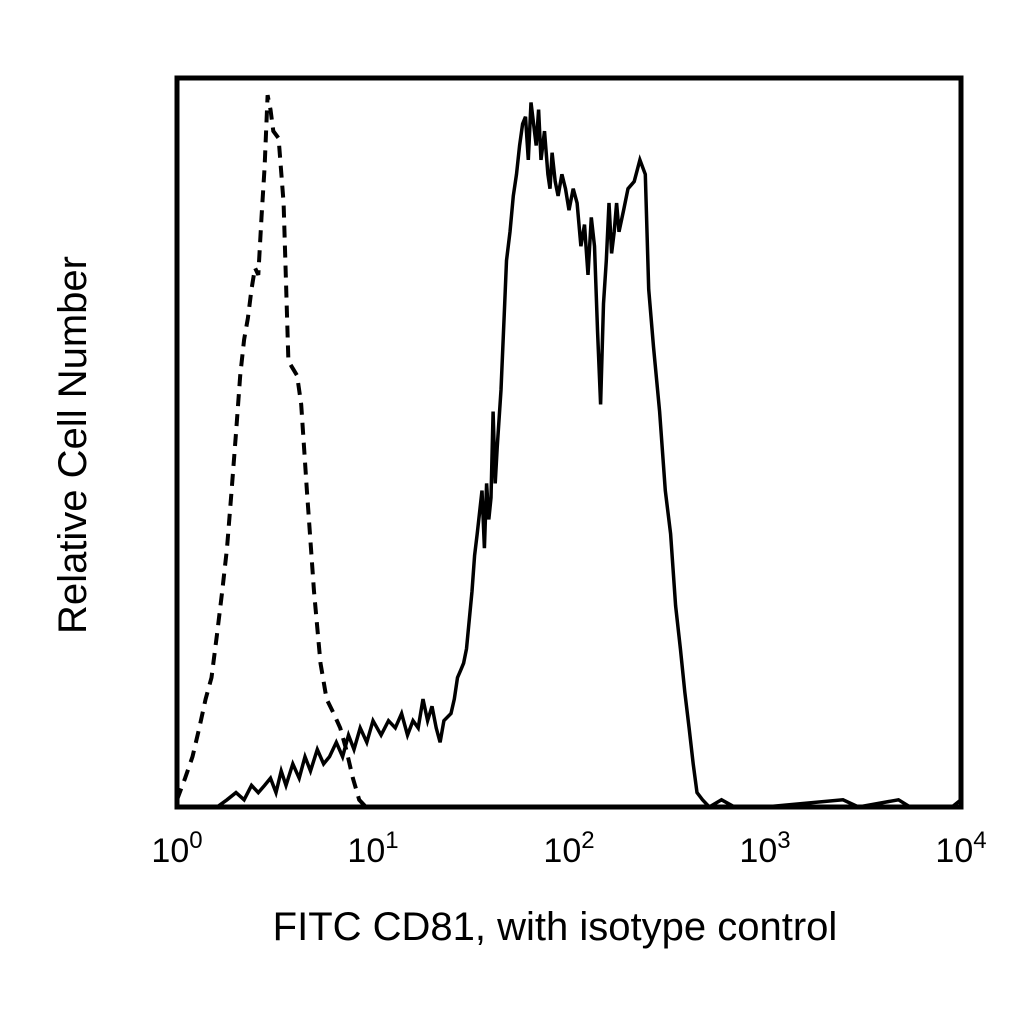 This screenshot has height=1024, width=1024. Describe the element at coordinates (372, 848) in the screenshot. I see `x-tick-label: 10¹` at that location.